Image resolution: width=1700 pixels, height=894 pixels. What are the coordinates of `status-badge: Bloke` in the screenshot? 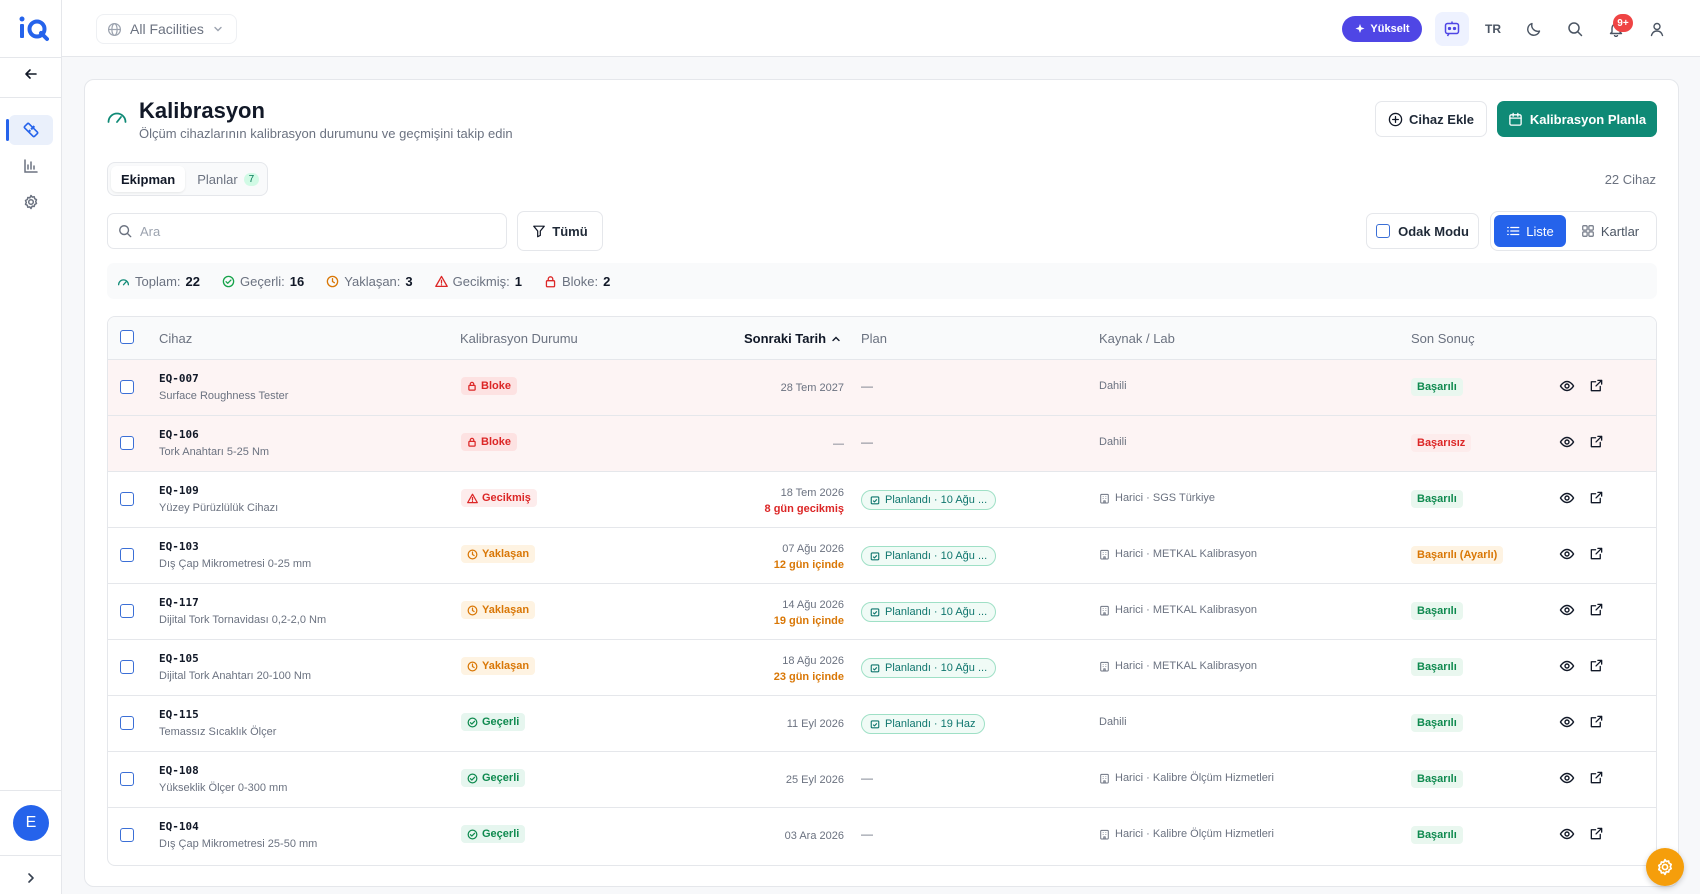 It's located at (489, 386).